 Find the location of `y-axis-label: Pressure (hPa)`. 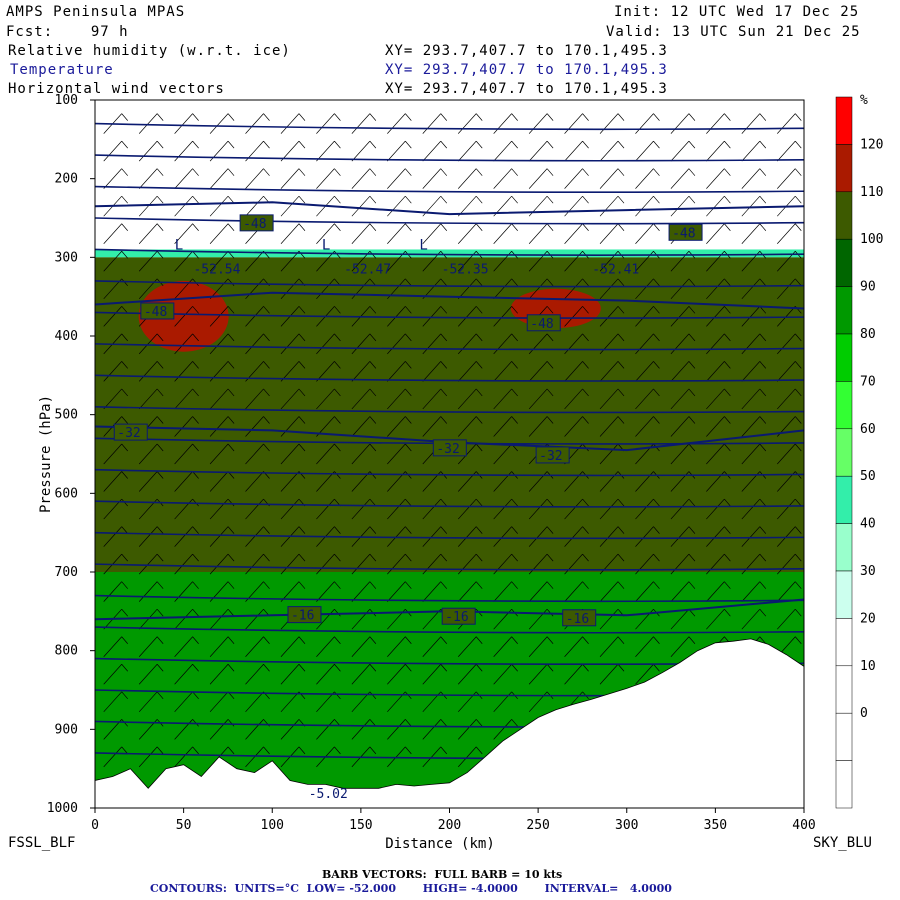

y-axis-label: Pressure (hPa) is located at coordinates (46, 454).